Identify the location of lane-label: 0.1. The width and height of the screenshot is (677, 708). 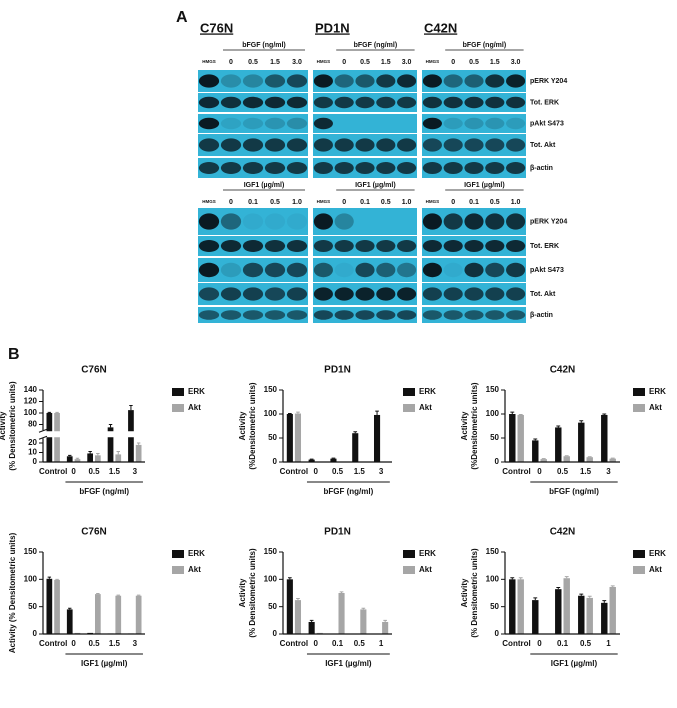
(365, 202).